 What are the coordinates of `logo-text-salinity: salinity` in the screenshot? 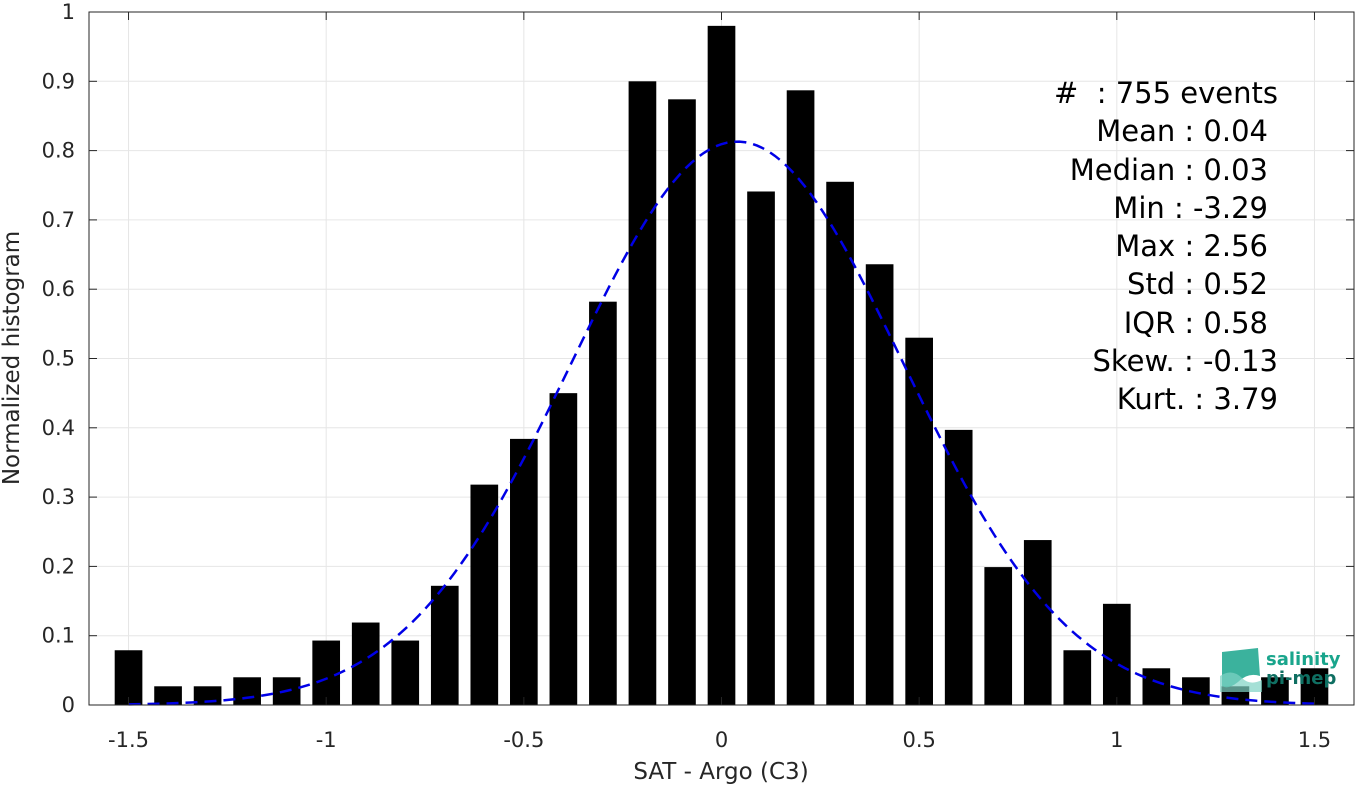 It's located at (1303, 659).